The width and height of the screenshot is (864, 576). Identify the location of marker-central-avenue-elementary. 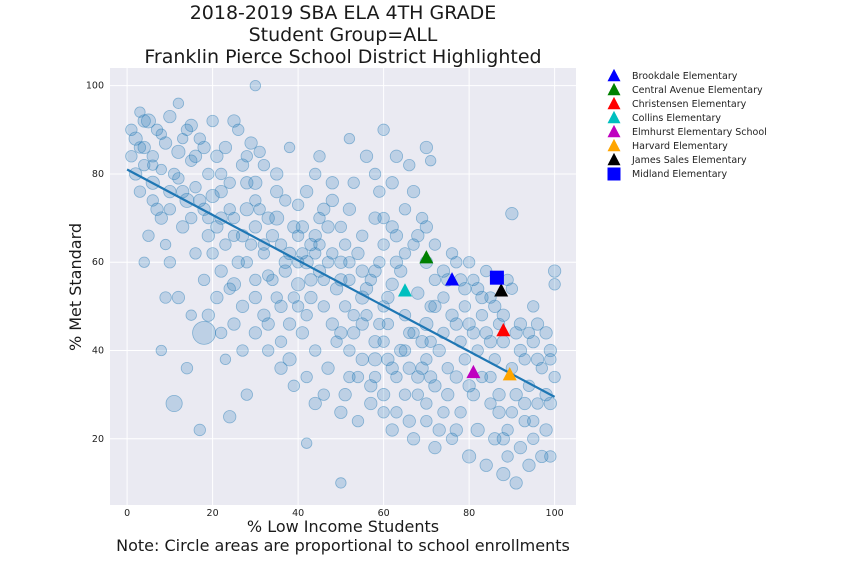
(426, 257).